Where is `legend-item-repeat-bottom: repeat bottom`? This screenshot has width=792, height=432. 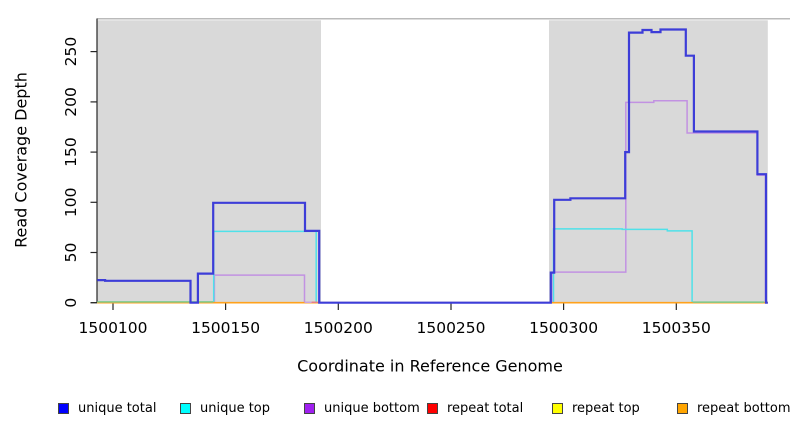 legend-item-repeat-bottom: repeat bottom is located at coordinates (734, 408).